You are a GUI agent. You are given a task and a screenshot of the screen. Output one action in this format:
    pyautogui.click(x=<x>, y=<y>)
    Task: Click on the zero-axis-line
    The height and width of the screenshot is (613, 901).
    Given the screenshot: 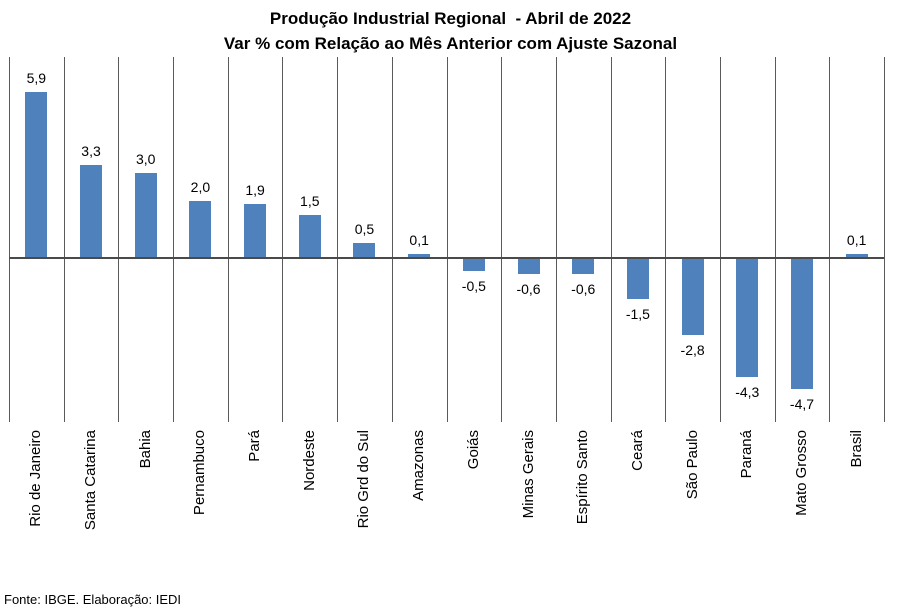 What is the action you would take?
    pyautogui.click(x=446, y=258)
    